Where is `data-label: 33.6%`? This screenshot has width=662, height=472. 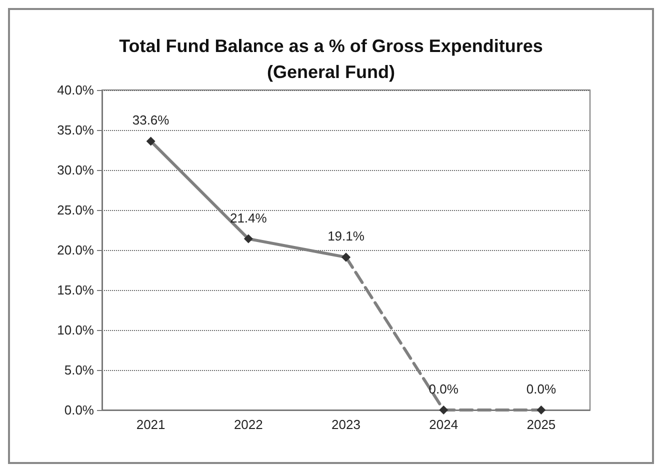
data-label: 33.6% is located at coordinates (151, 120).